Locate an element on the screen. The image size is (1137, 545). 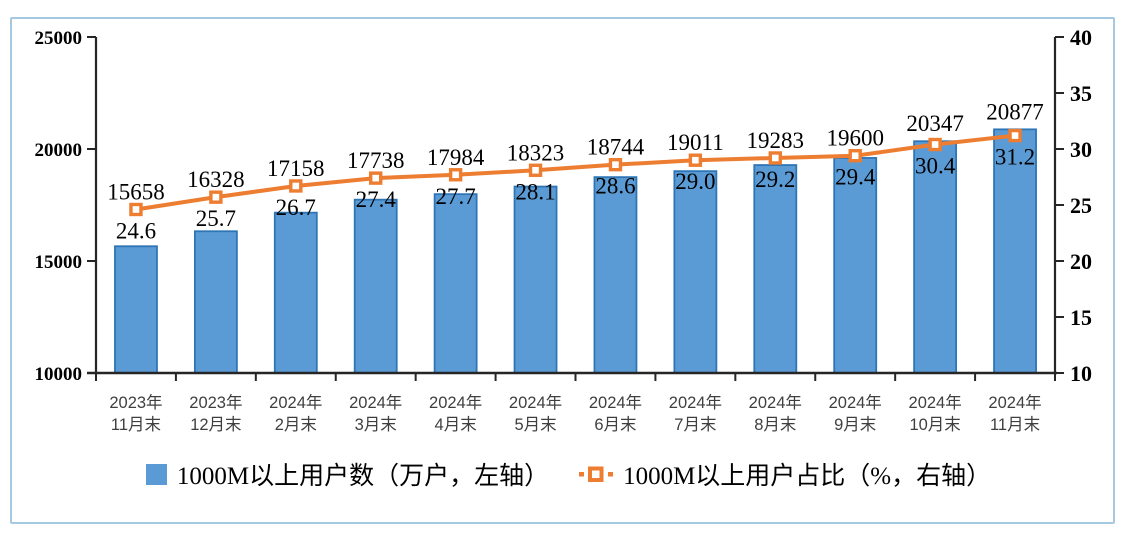
x-category-label-month: 3月末 is located at coordinates (376, 424).